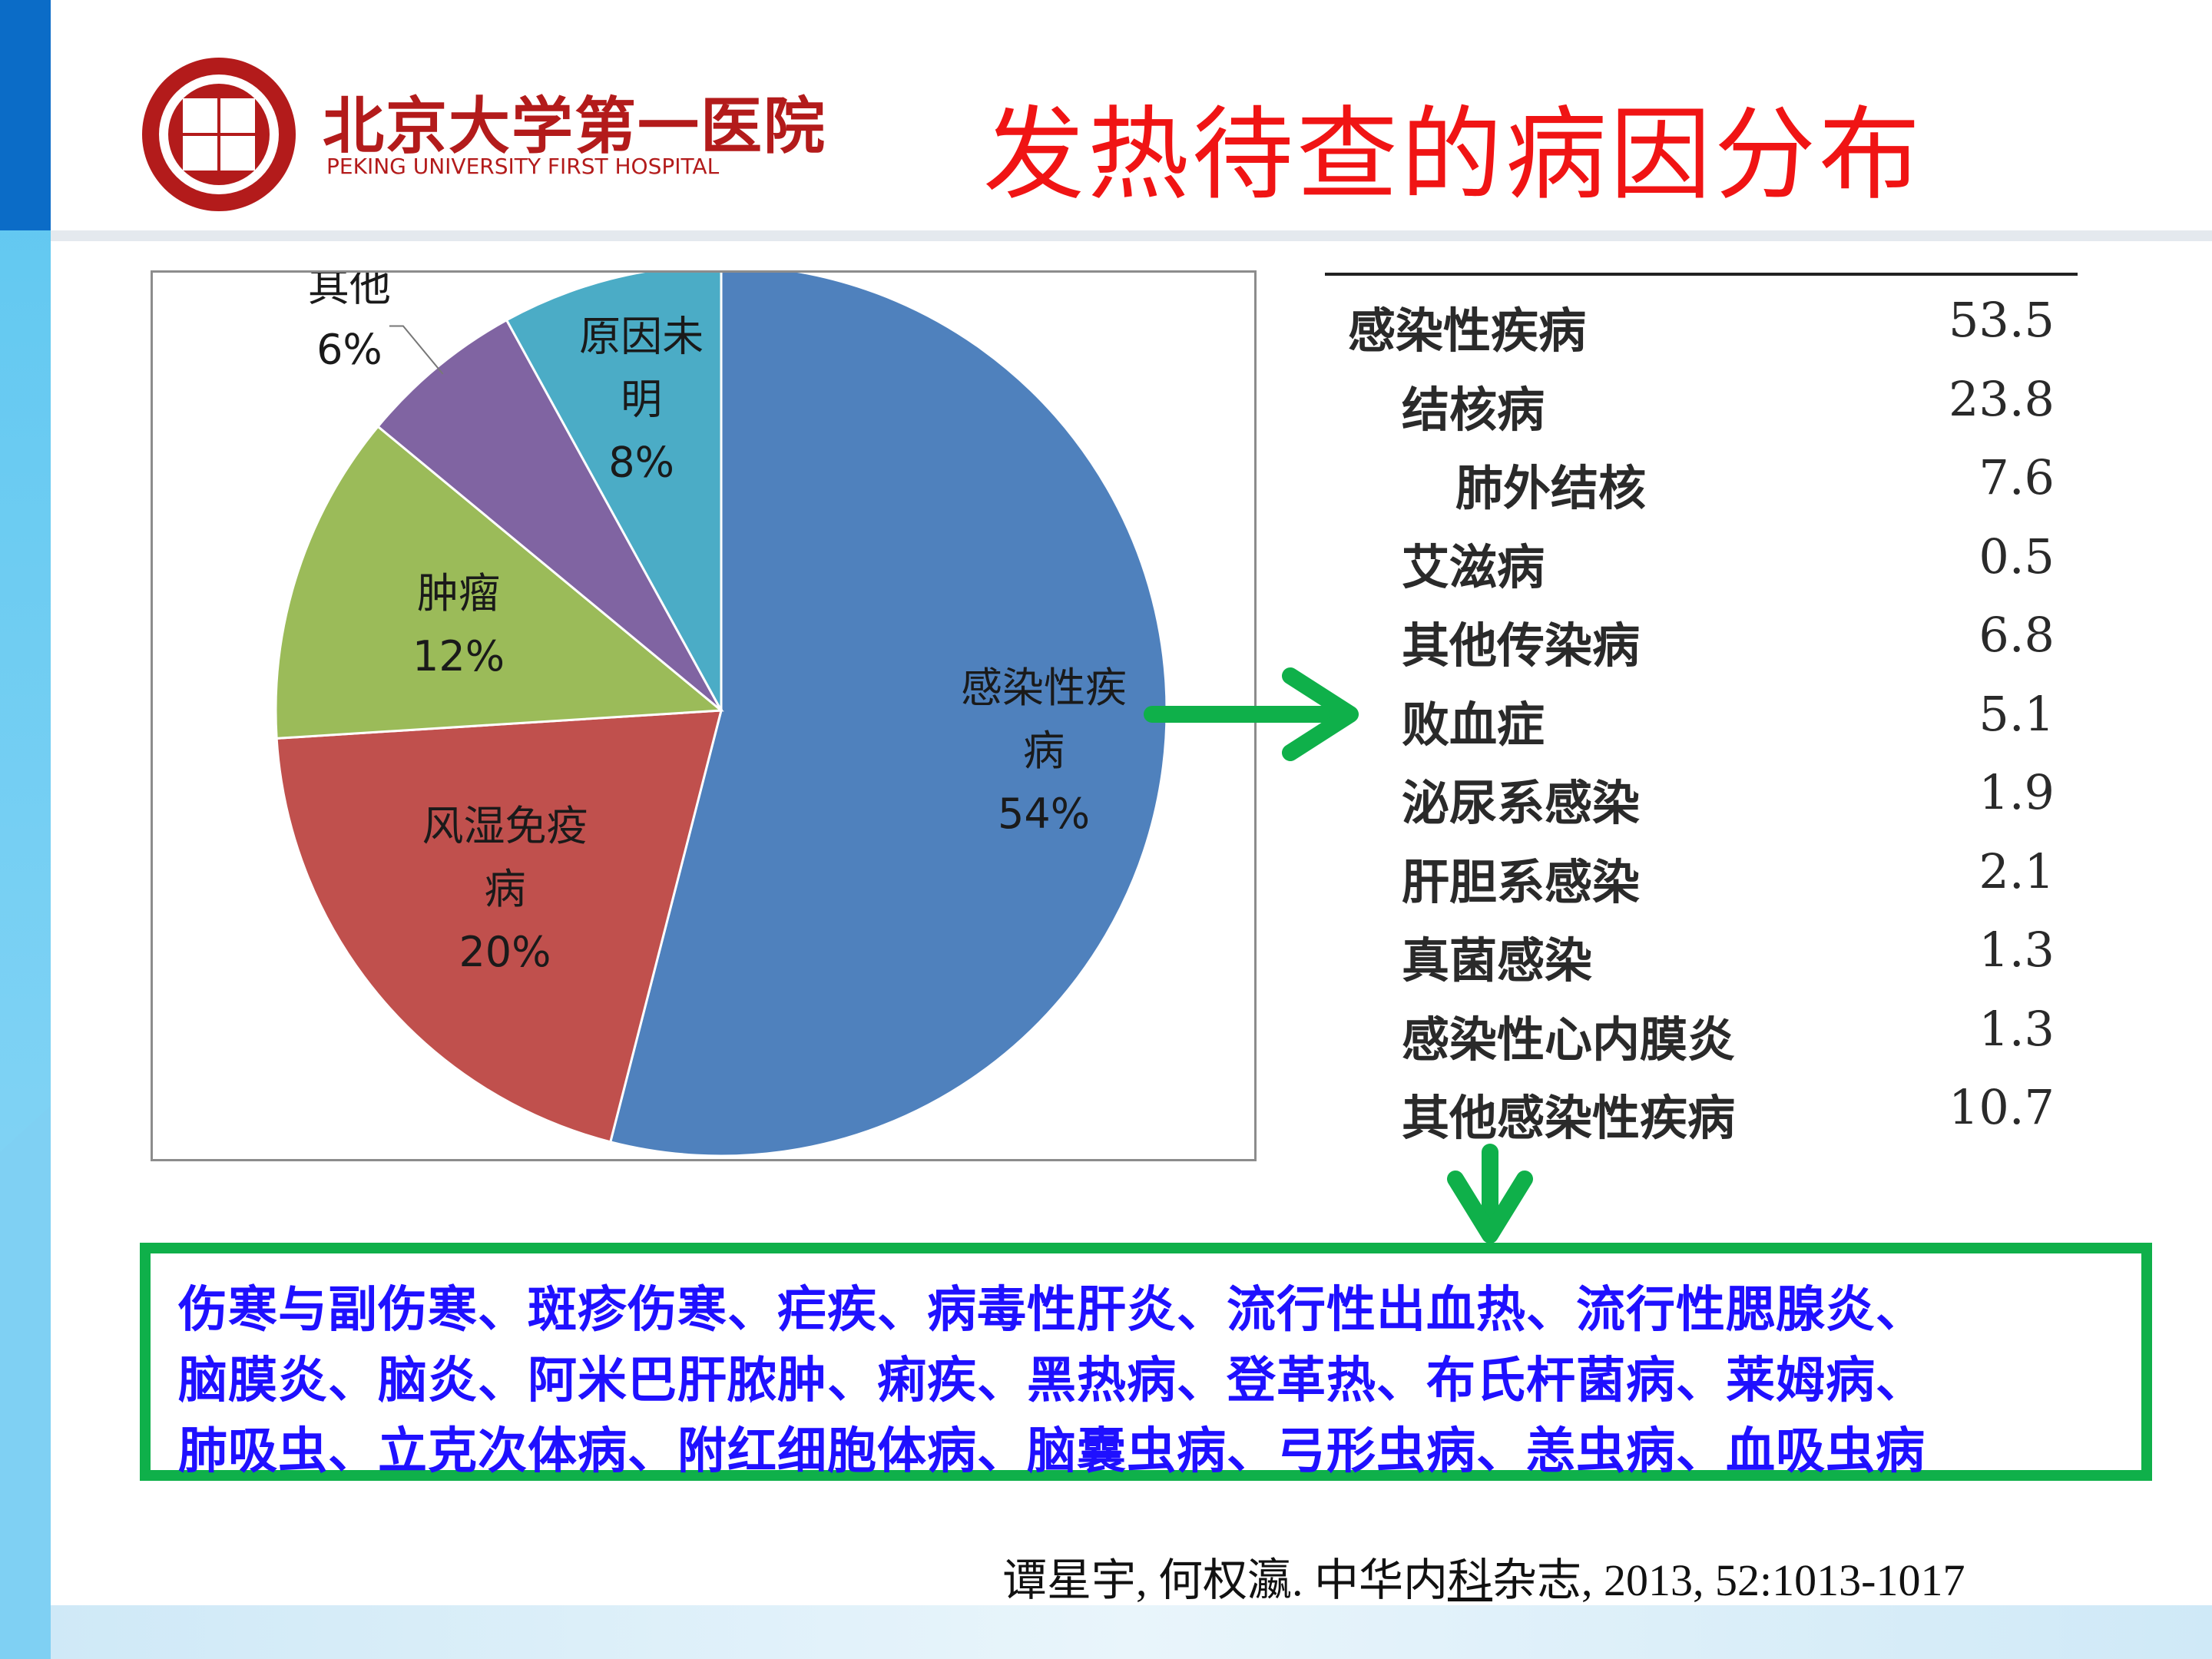 This screenshot has width=2212, height=1659. Describe the element at coordinates (1453, 155) in the screenshot. I see `slide-title: 发热待查的病因分布` at that location.